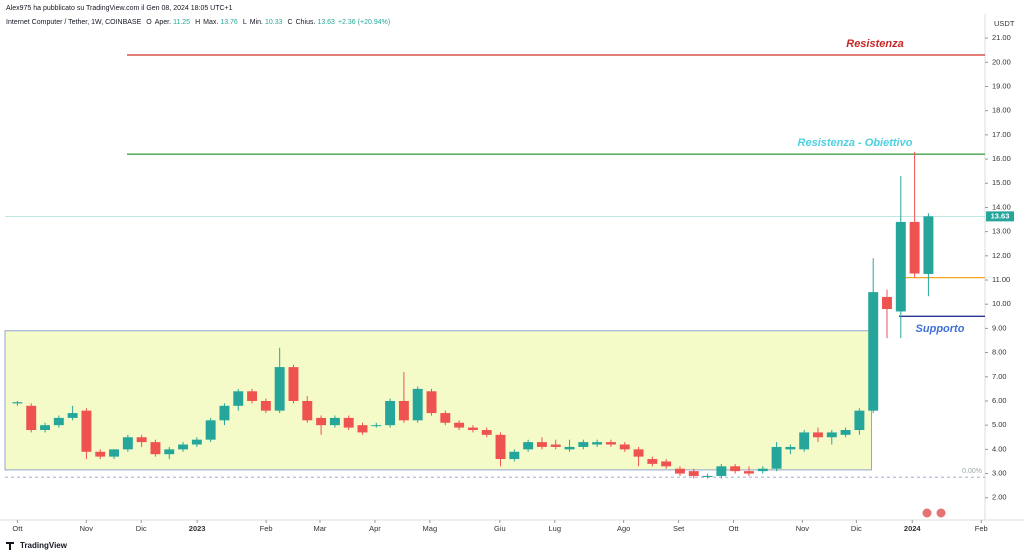 The image size is (1024, 556). I want to click on brand-logo, so click(10, 546).